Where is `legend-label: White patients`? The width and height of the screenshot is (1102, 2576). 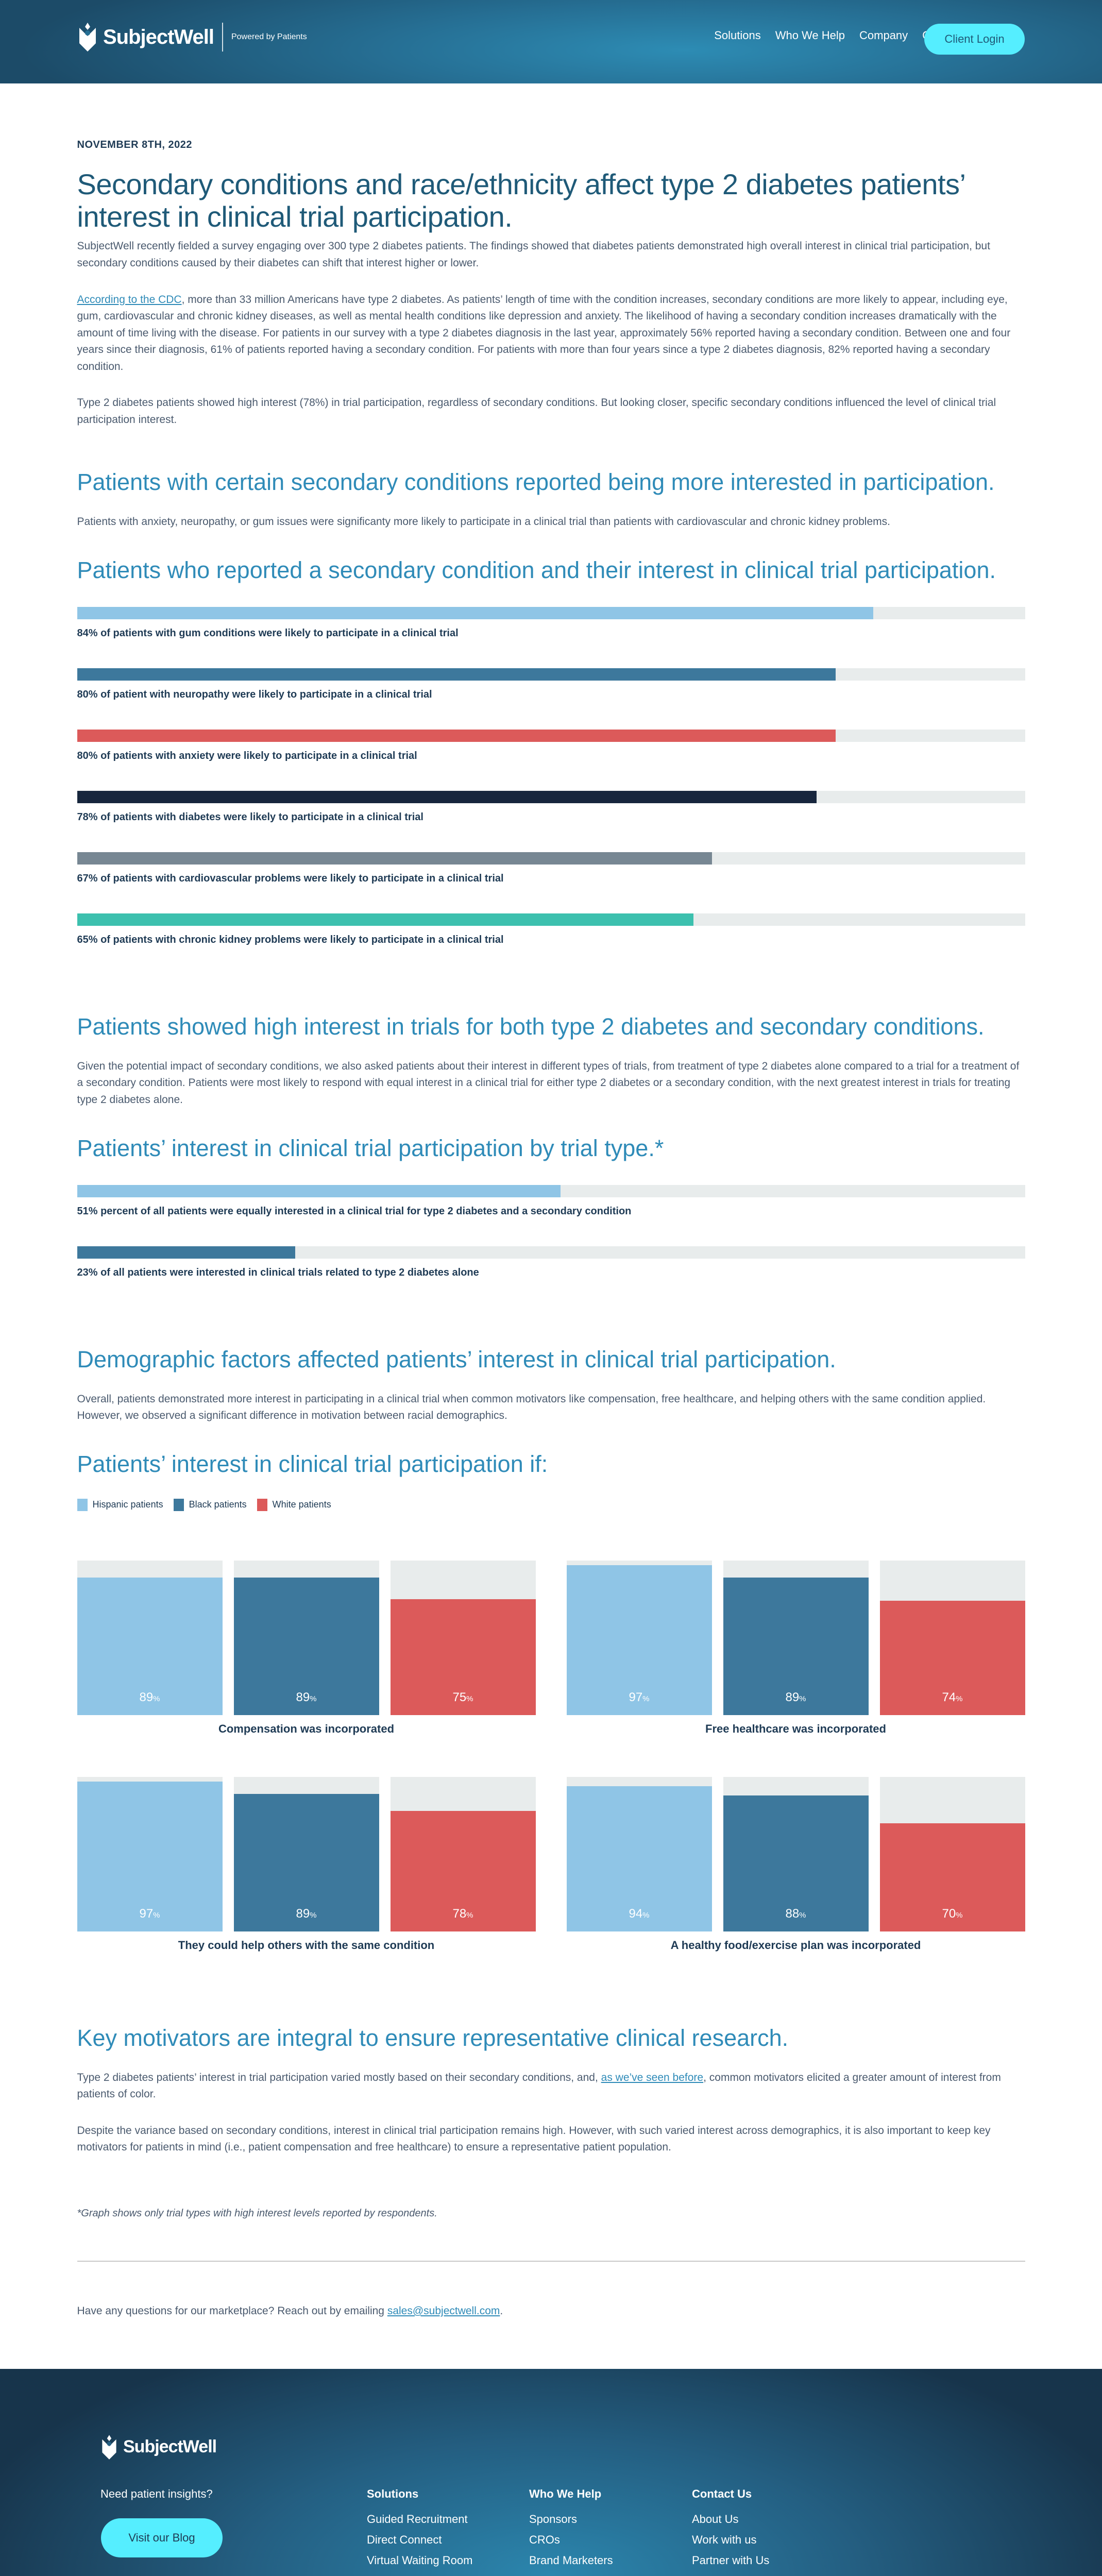 legend-label: White patients is located at coordinates (301, 1504).